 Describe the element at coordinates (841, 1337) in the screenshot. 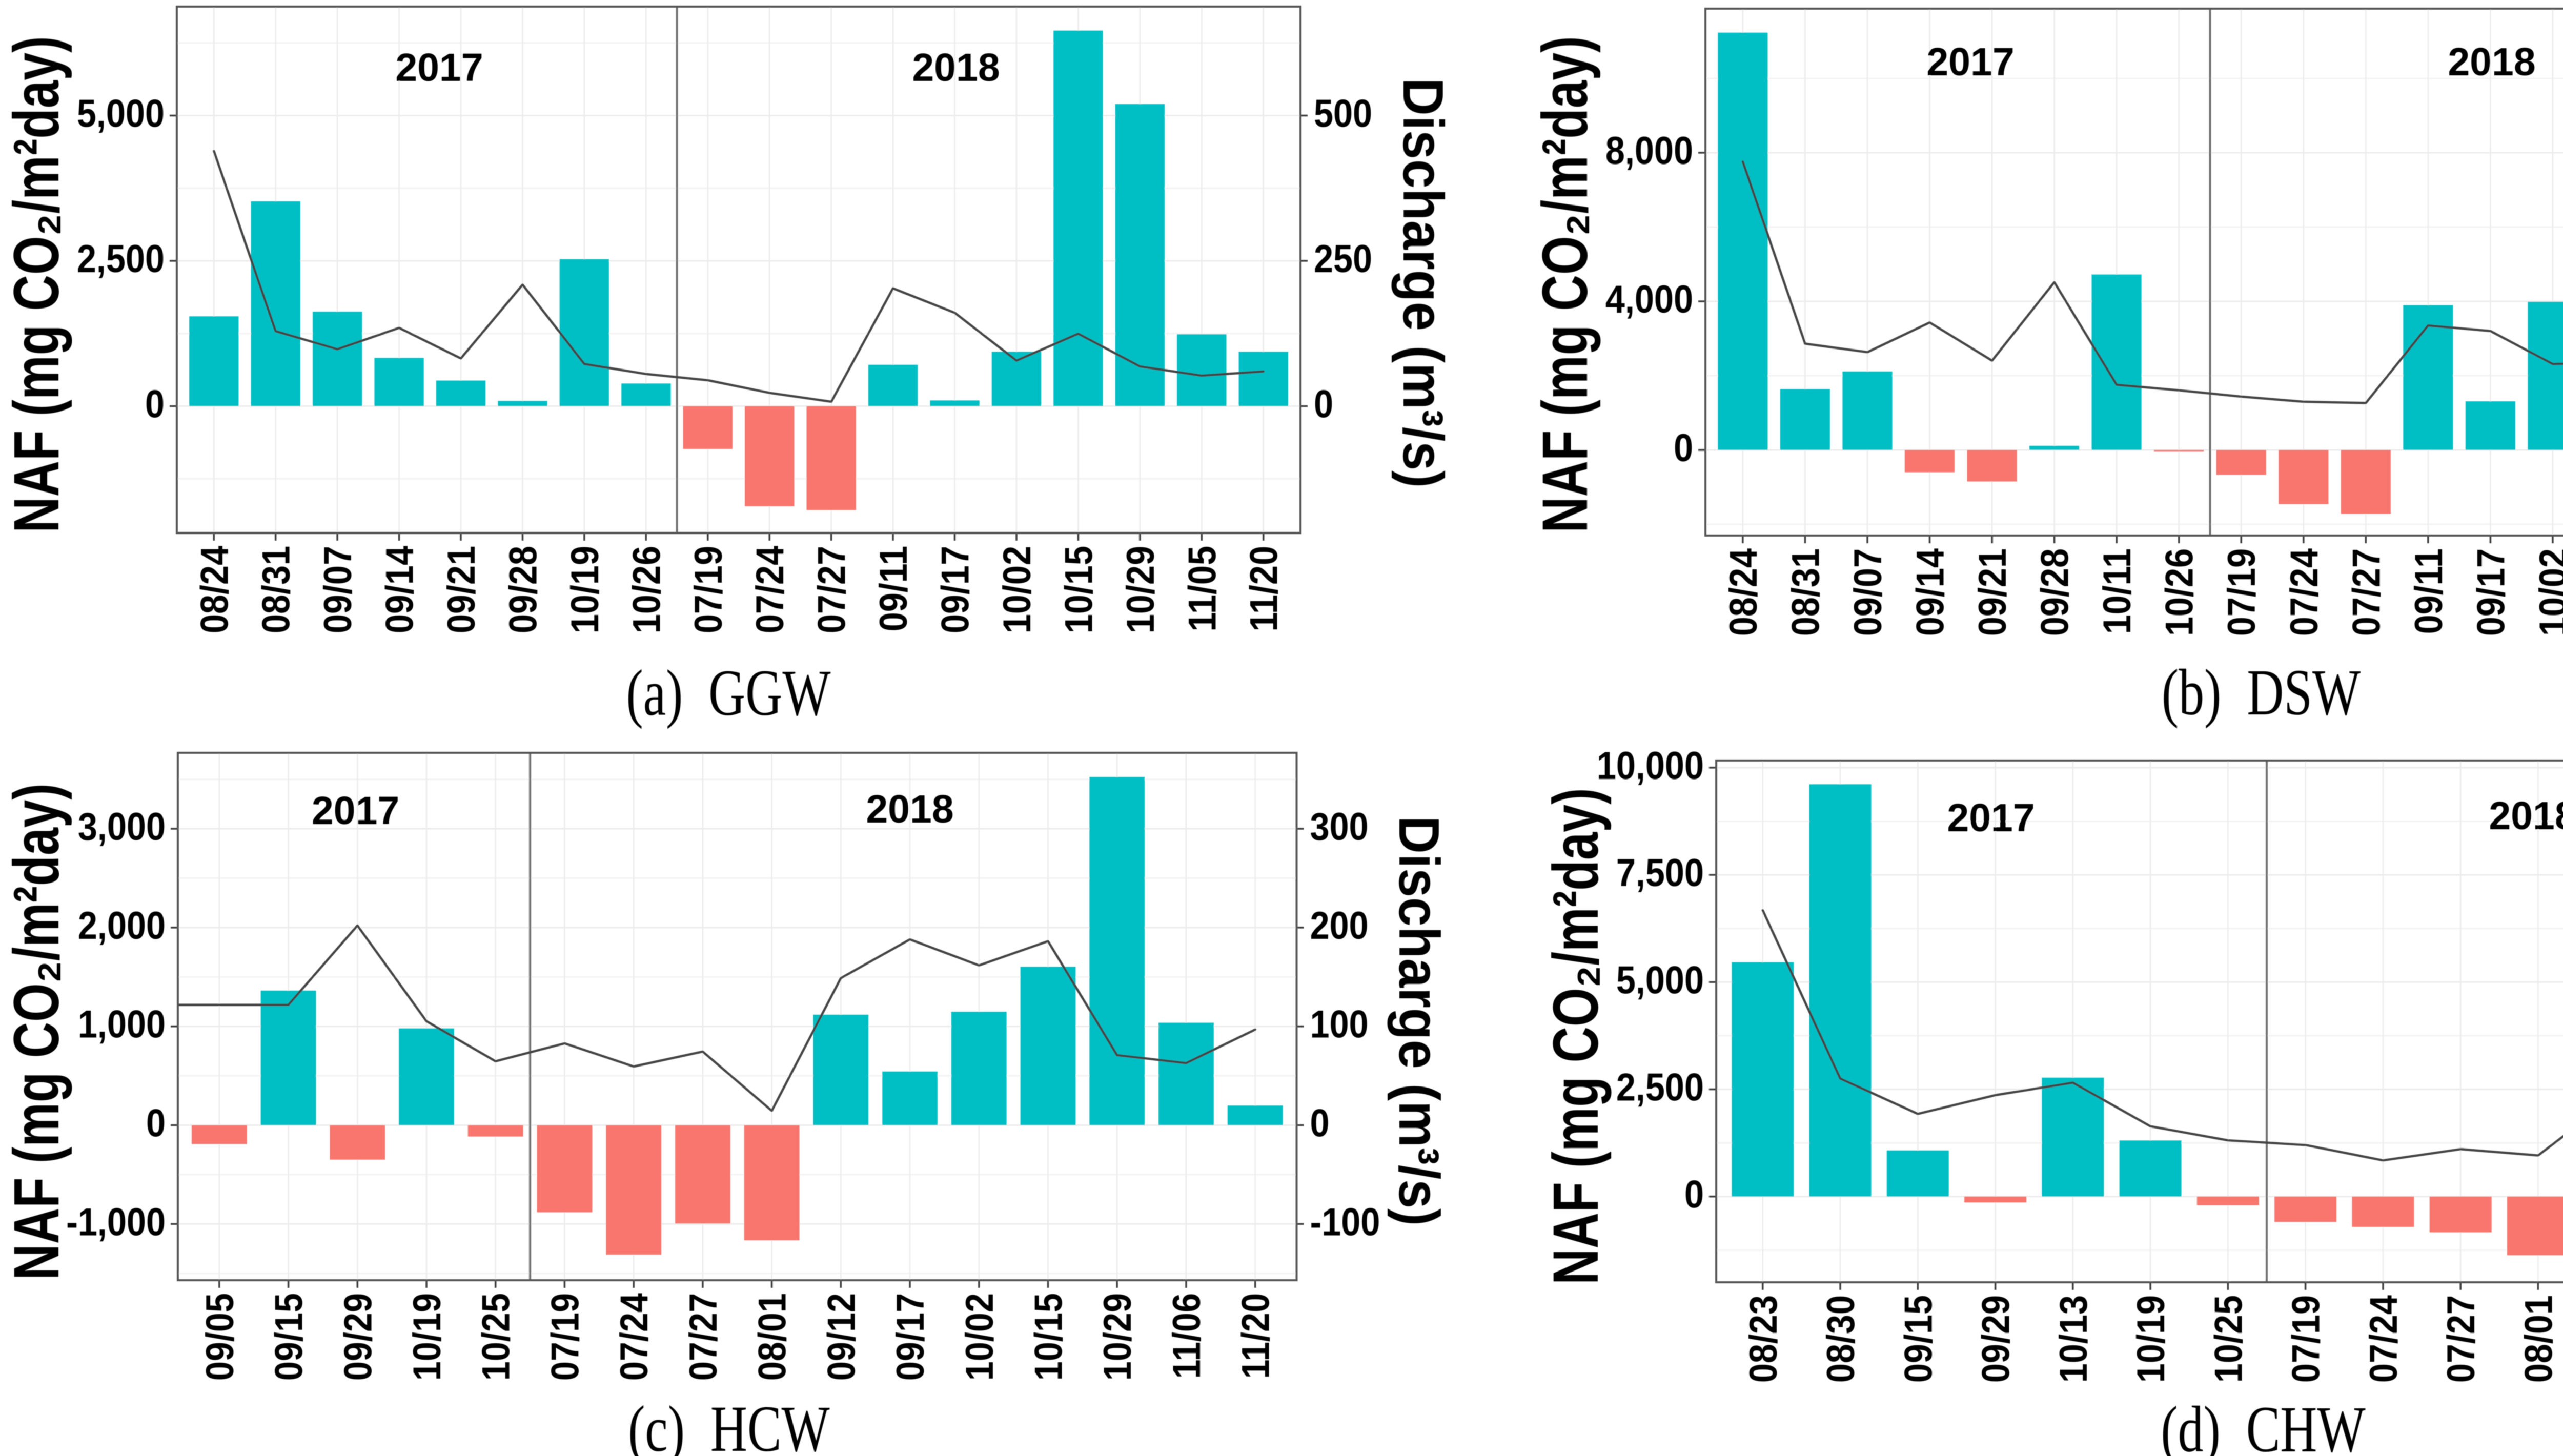

I see `svg-text: 09/12` at that location.